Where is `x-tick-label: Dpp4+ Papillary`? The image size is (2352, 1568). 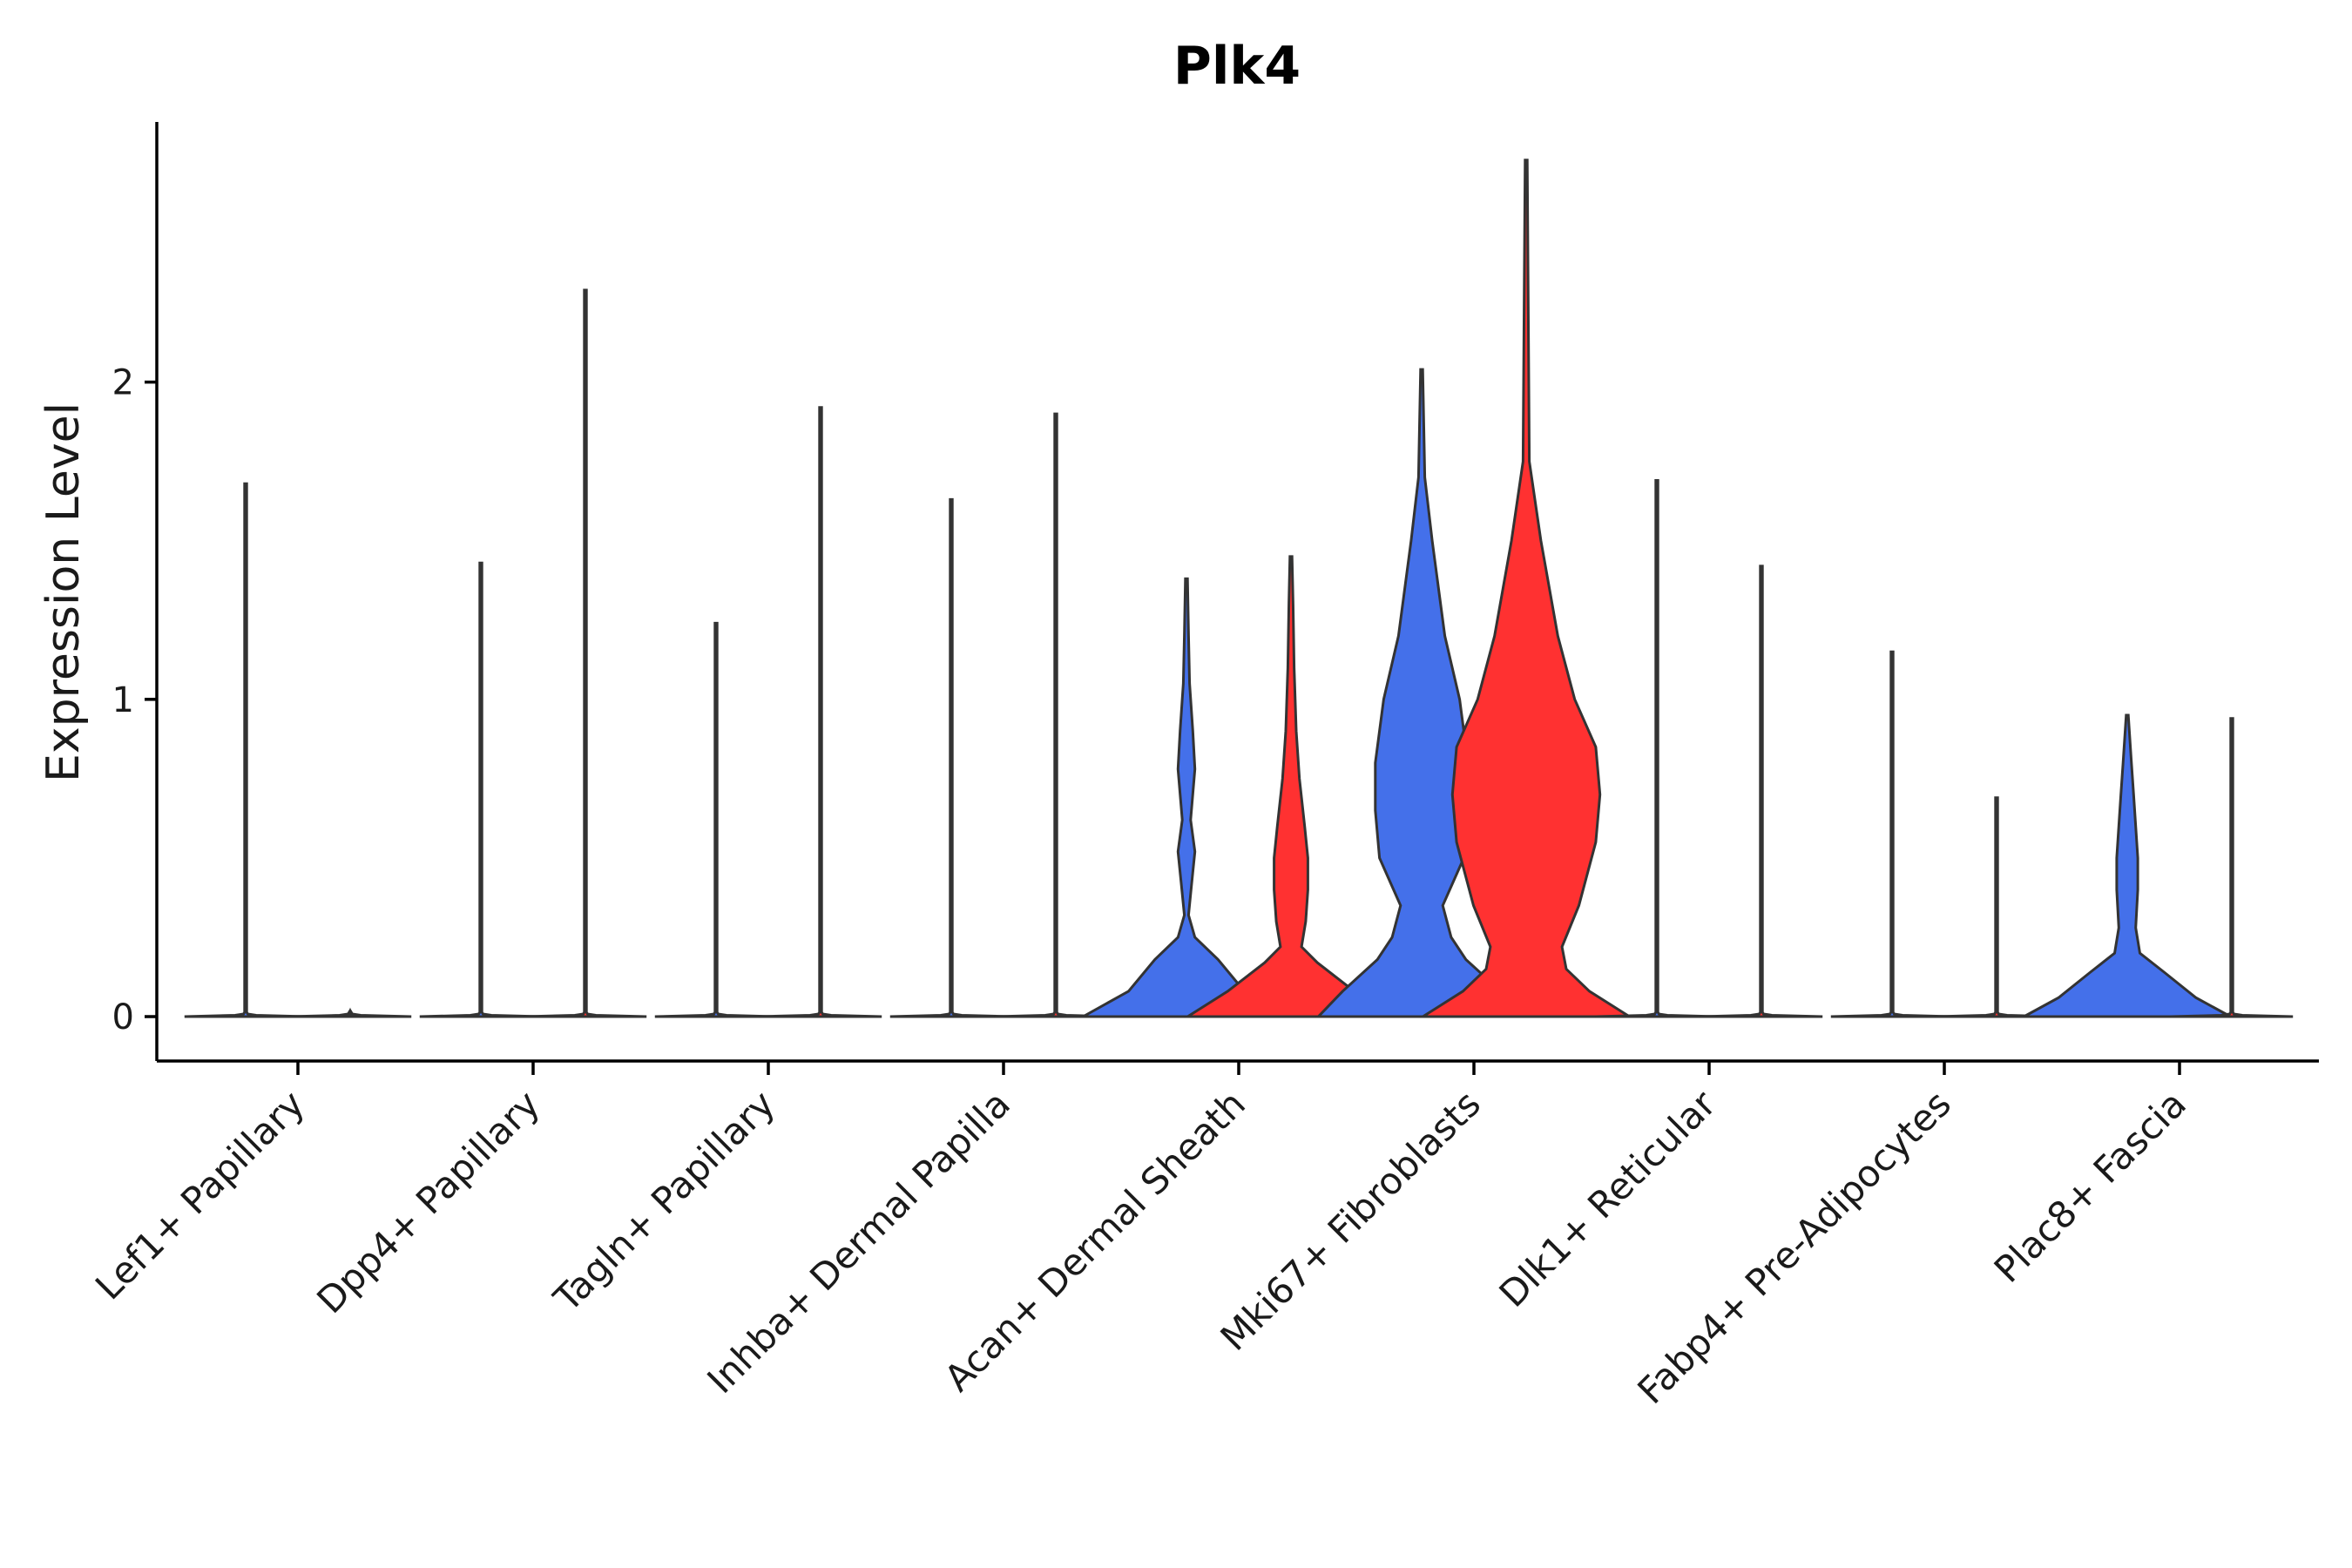
x-tick-label: Dpp4+ Papillary is located at coordinates (428, 1201).